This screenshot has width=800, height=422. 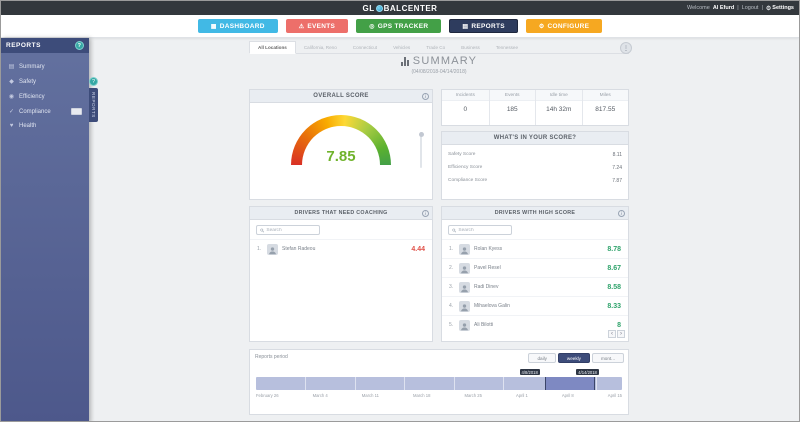 What do you see at coordinates (621, 334) in the screenshot?
I see `next-page-button: ›` at bounding box center [621, 334].